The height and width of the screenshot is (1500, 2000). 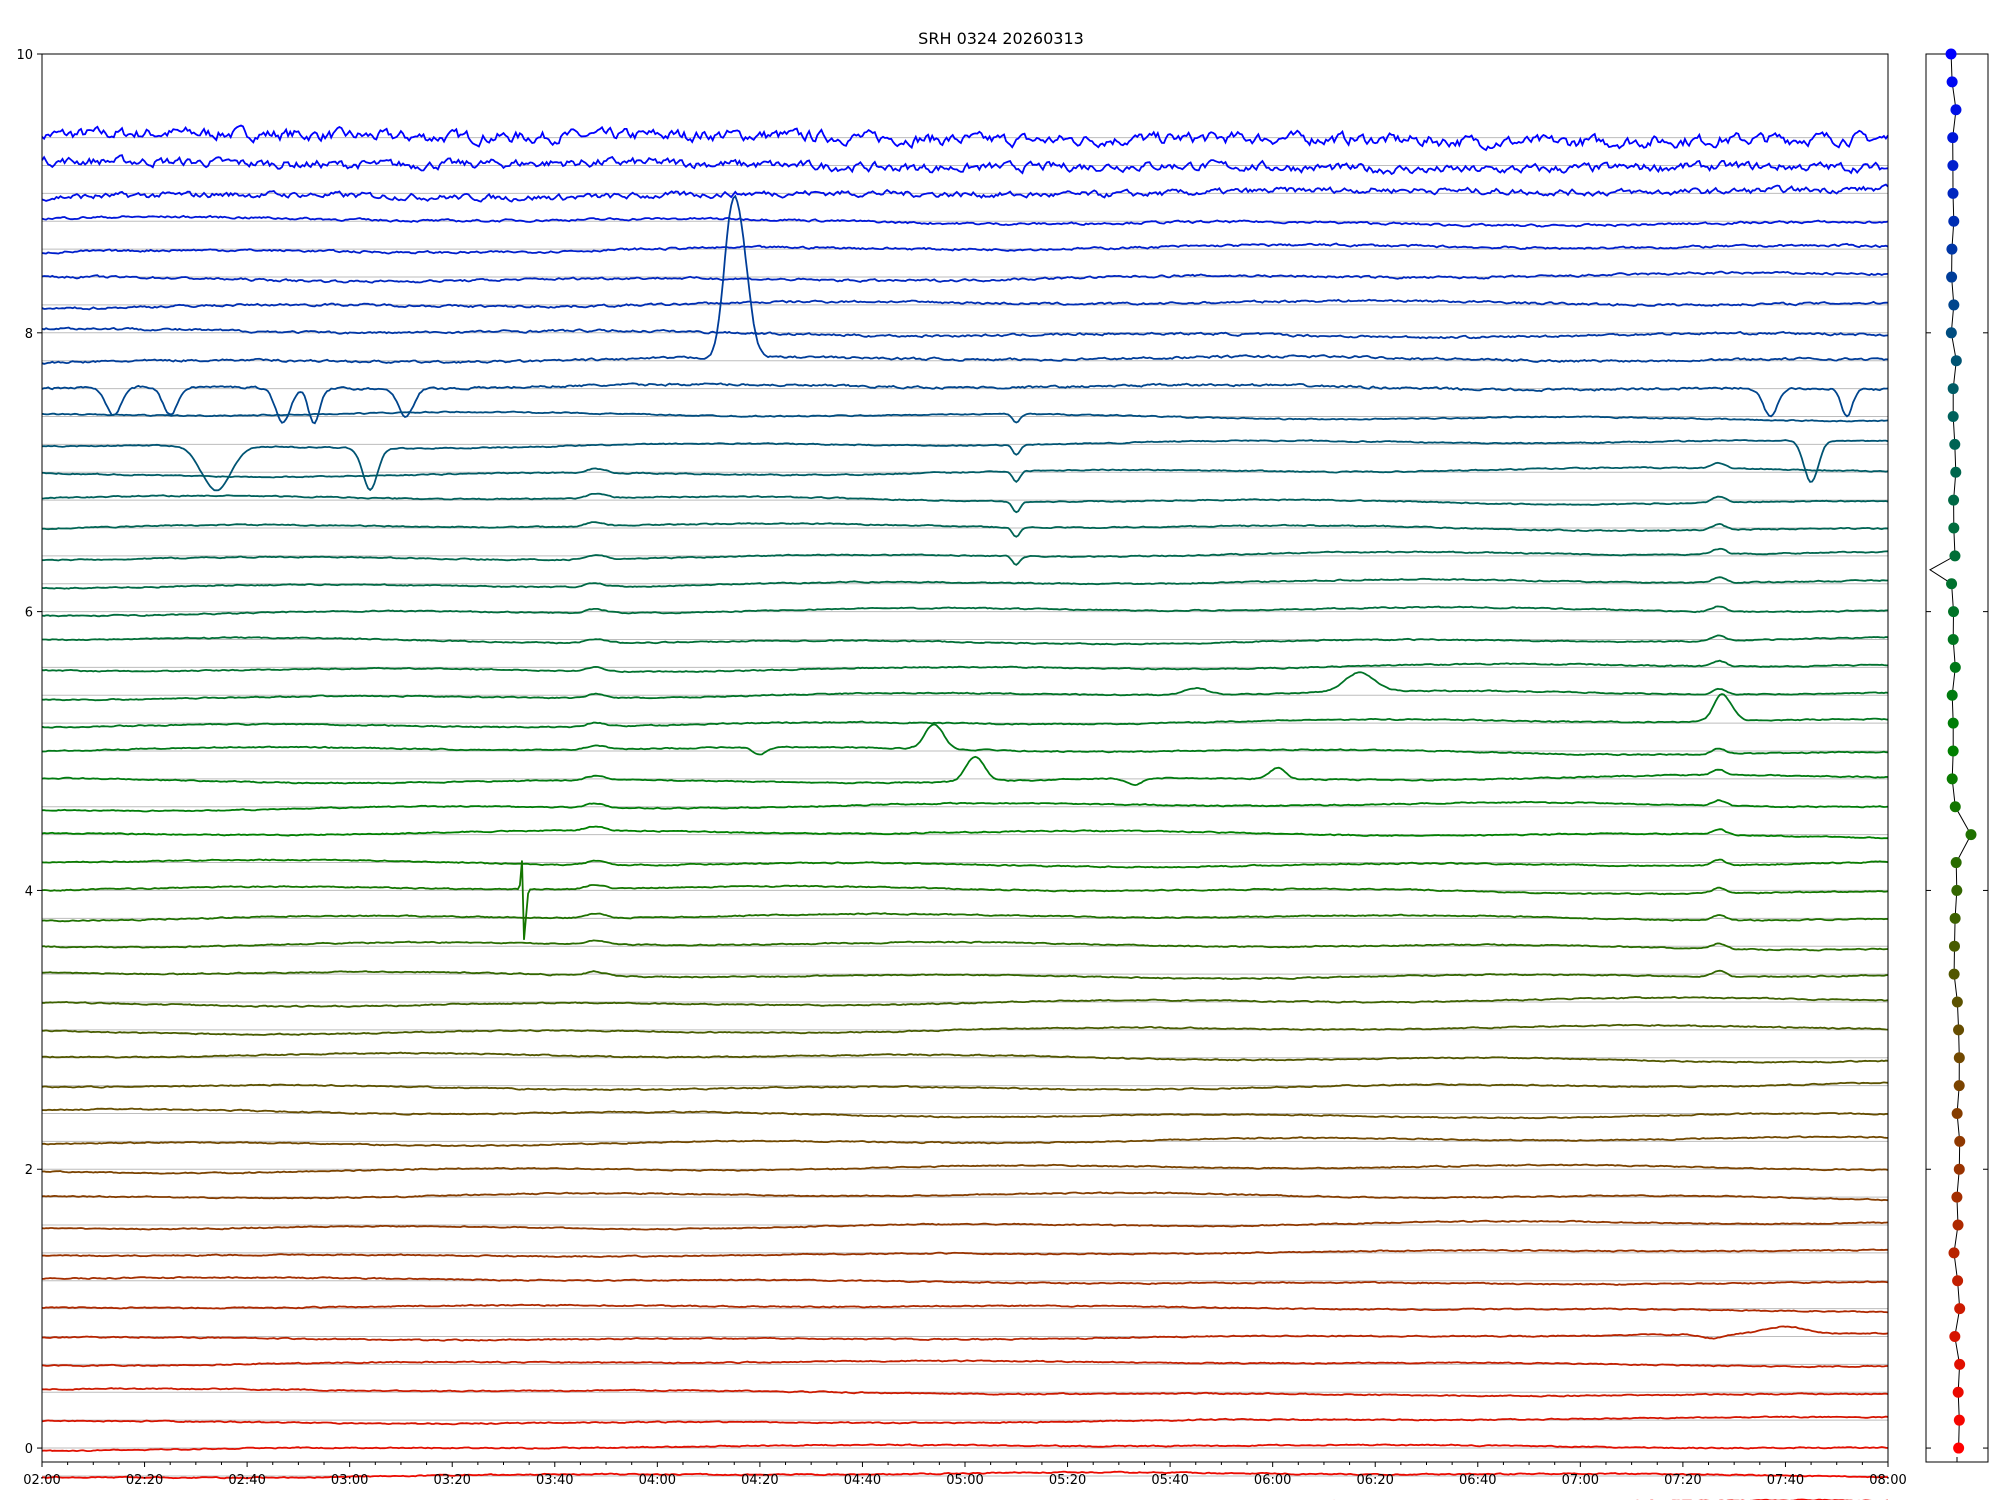 What do you see at coordinates (246, 1480) in the screenshot?
I see `x-tick-label: 02:40` at bounding box center [246, 1480].